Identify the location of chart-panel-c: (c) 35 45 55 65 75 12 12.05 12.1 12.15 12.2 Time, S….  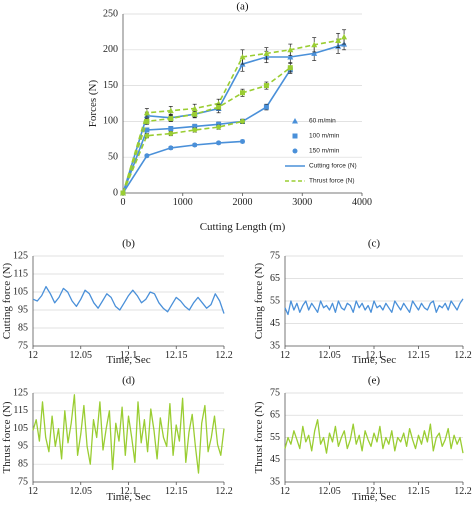
(362, 302).